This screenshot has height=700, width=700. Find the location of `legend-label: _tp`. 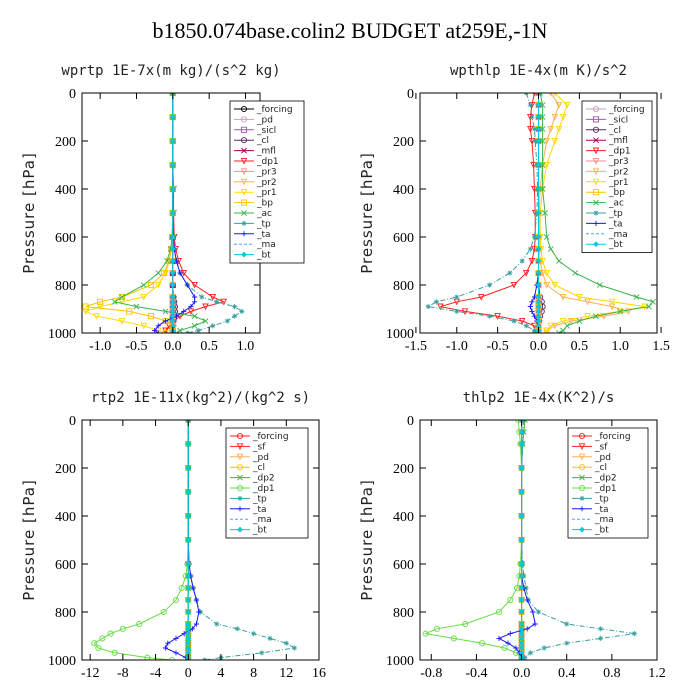

legend-label: _tp is located at coordinates (259, 499).